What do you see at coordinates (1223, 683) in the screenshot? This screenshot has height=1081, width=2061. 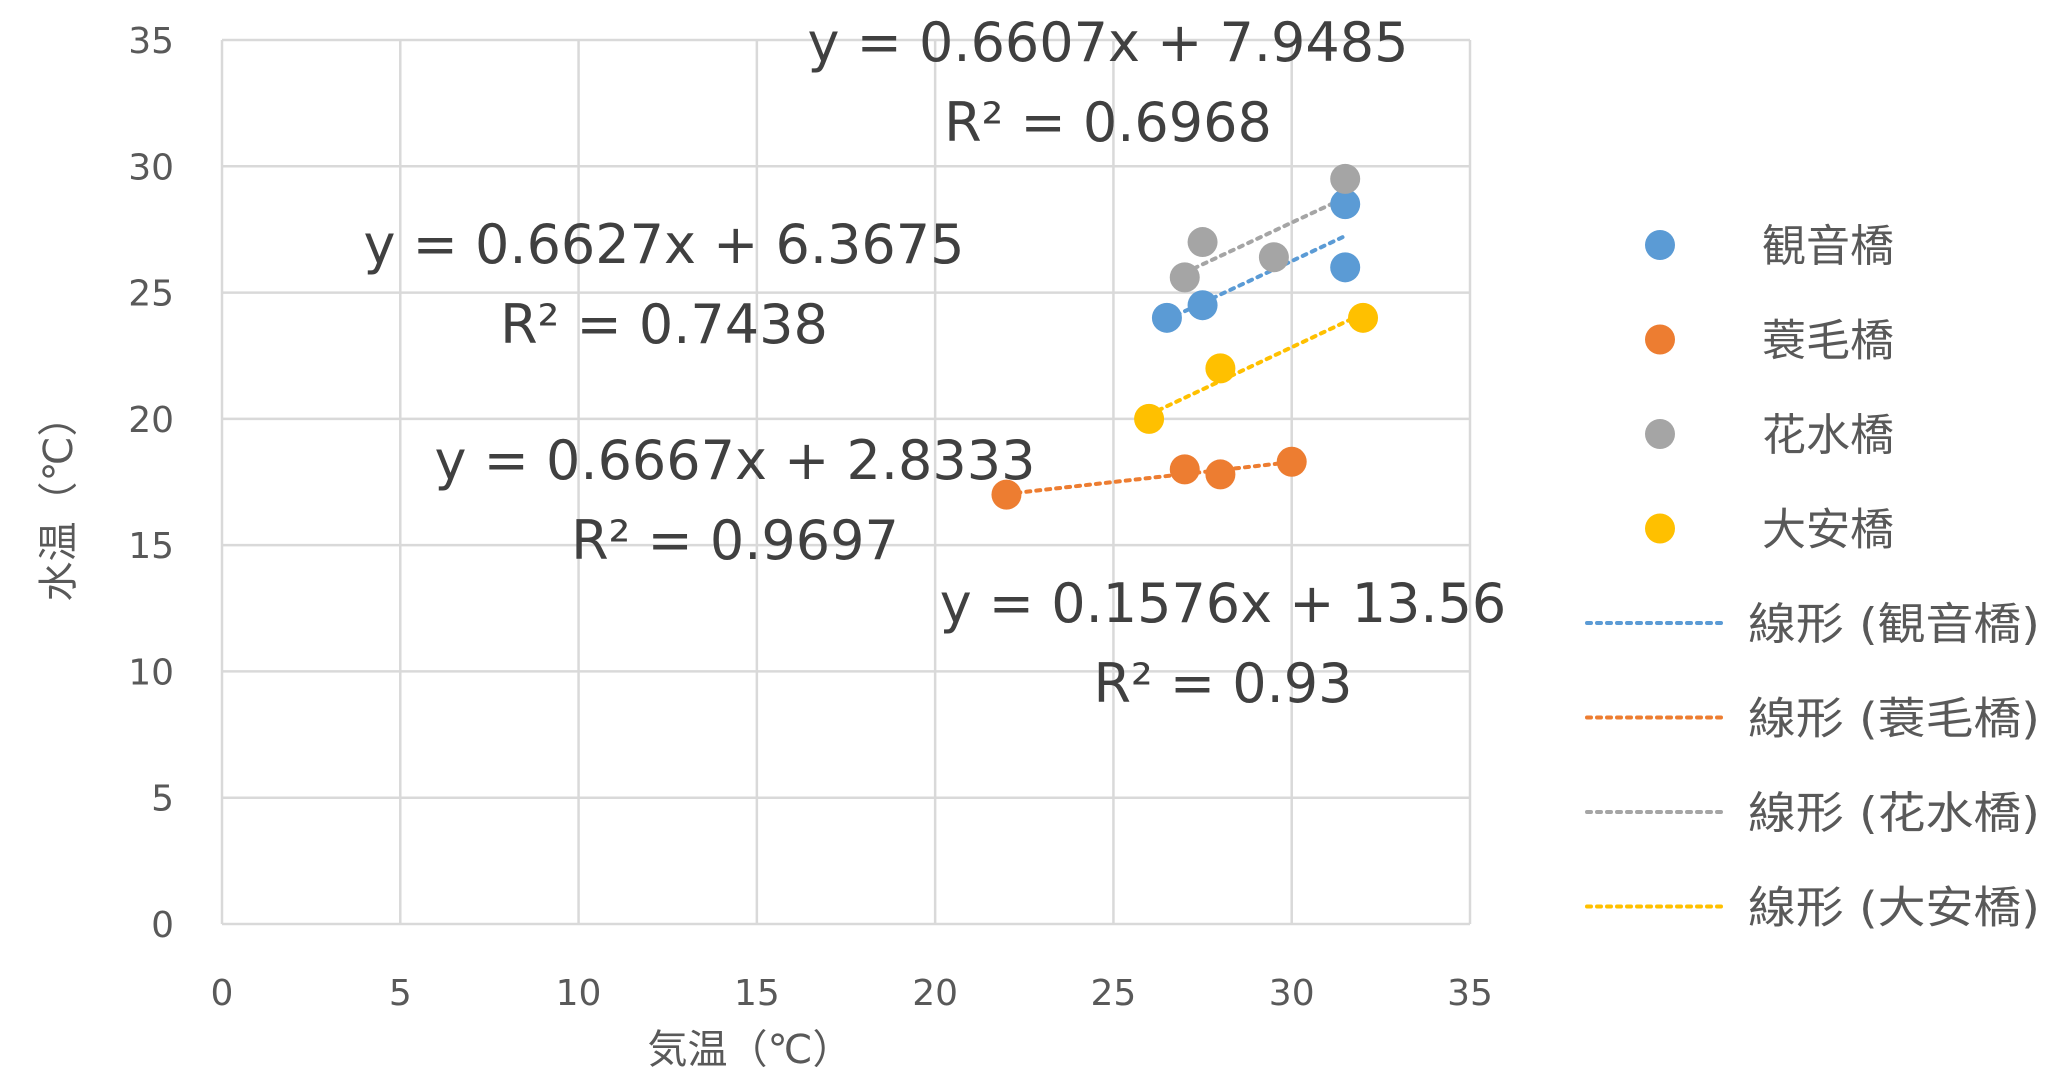 I see `r2-label-minoge: R² = 0.93` at bounding box center [1223, 683].